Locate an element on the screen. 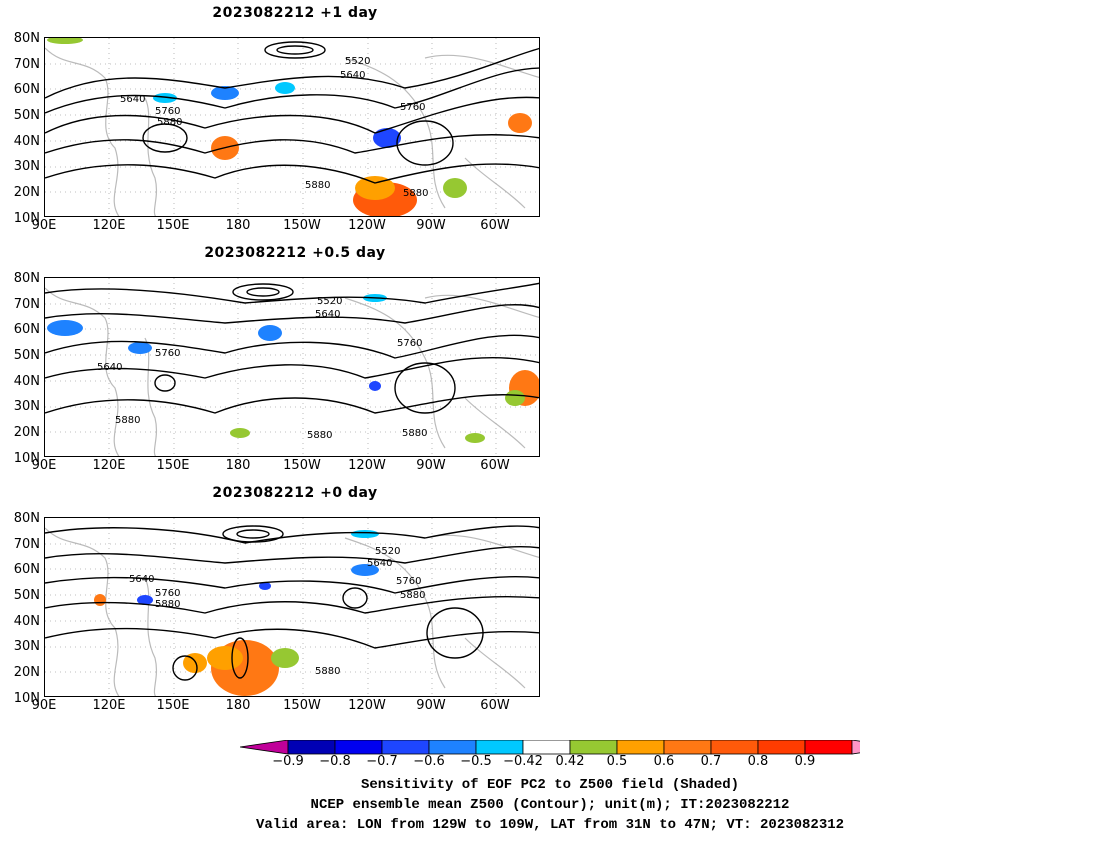  colorbar is located at coordinates (550, 747).